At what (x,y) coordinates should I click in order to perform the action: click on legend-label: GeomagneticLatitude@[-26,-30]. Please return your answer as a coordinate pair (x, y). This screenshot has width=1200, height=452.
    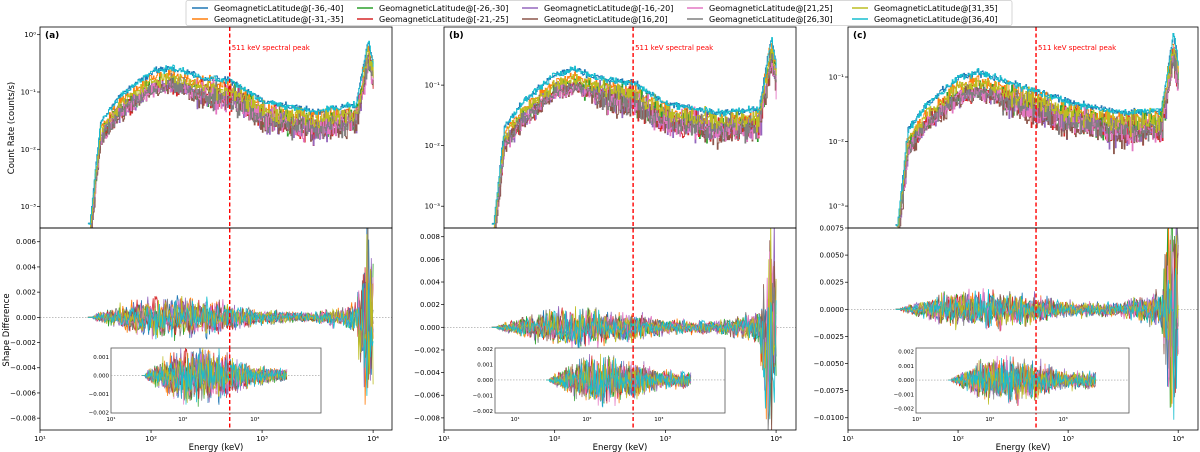
    Looking at the image, I should click on (443, 8).